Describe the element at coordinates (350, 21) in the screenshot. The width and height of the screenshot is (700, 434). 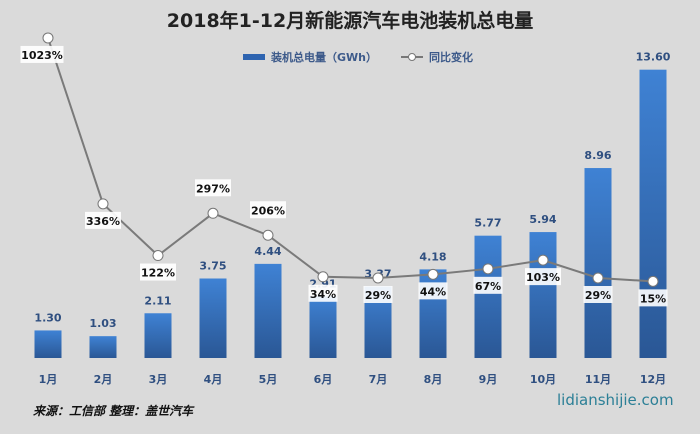
I see `chart-title: 2018年1-12月新能源汽车电池装机总电量` at that location.